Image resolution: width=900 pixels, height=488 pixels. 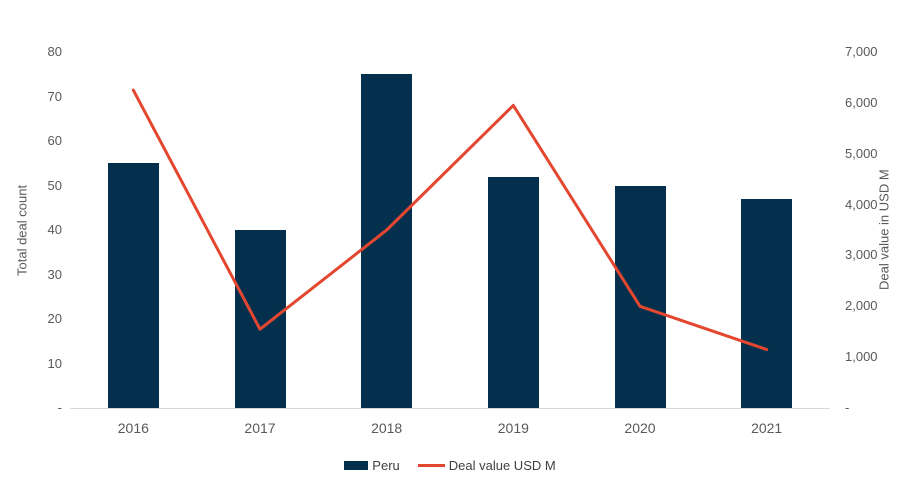 I want to click on x-axis-label-2018: 2018, so click(x=387, y=428).